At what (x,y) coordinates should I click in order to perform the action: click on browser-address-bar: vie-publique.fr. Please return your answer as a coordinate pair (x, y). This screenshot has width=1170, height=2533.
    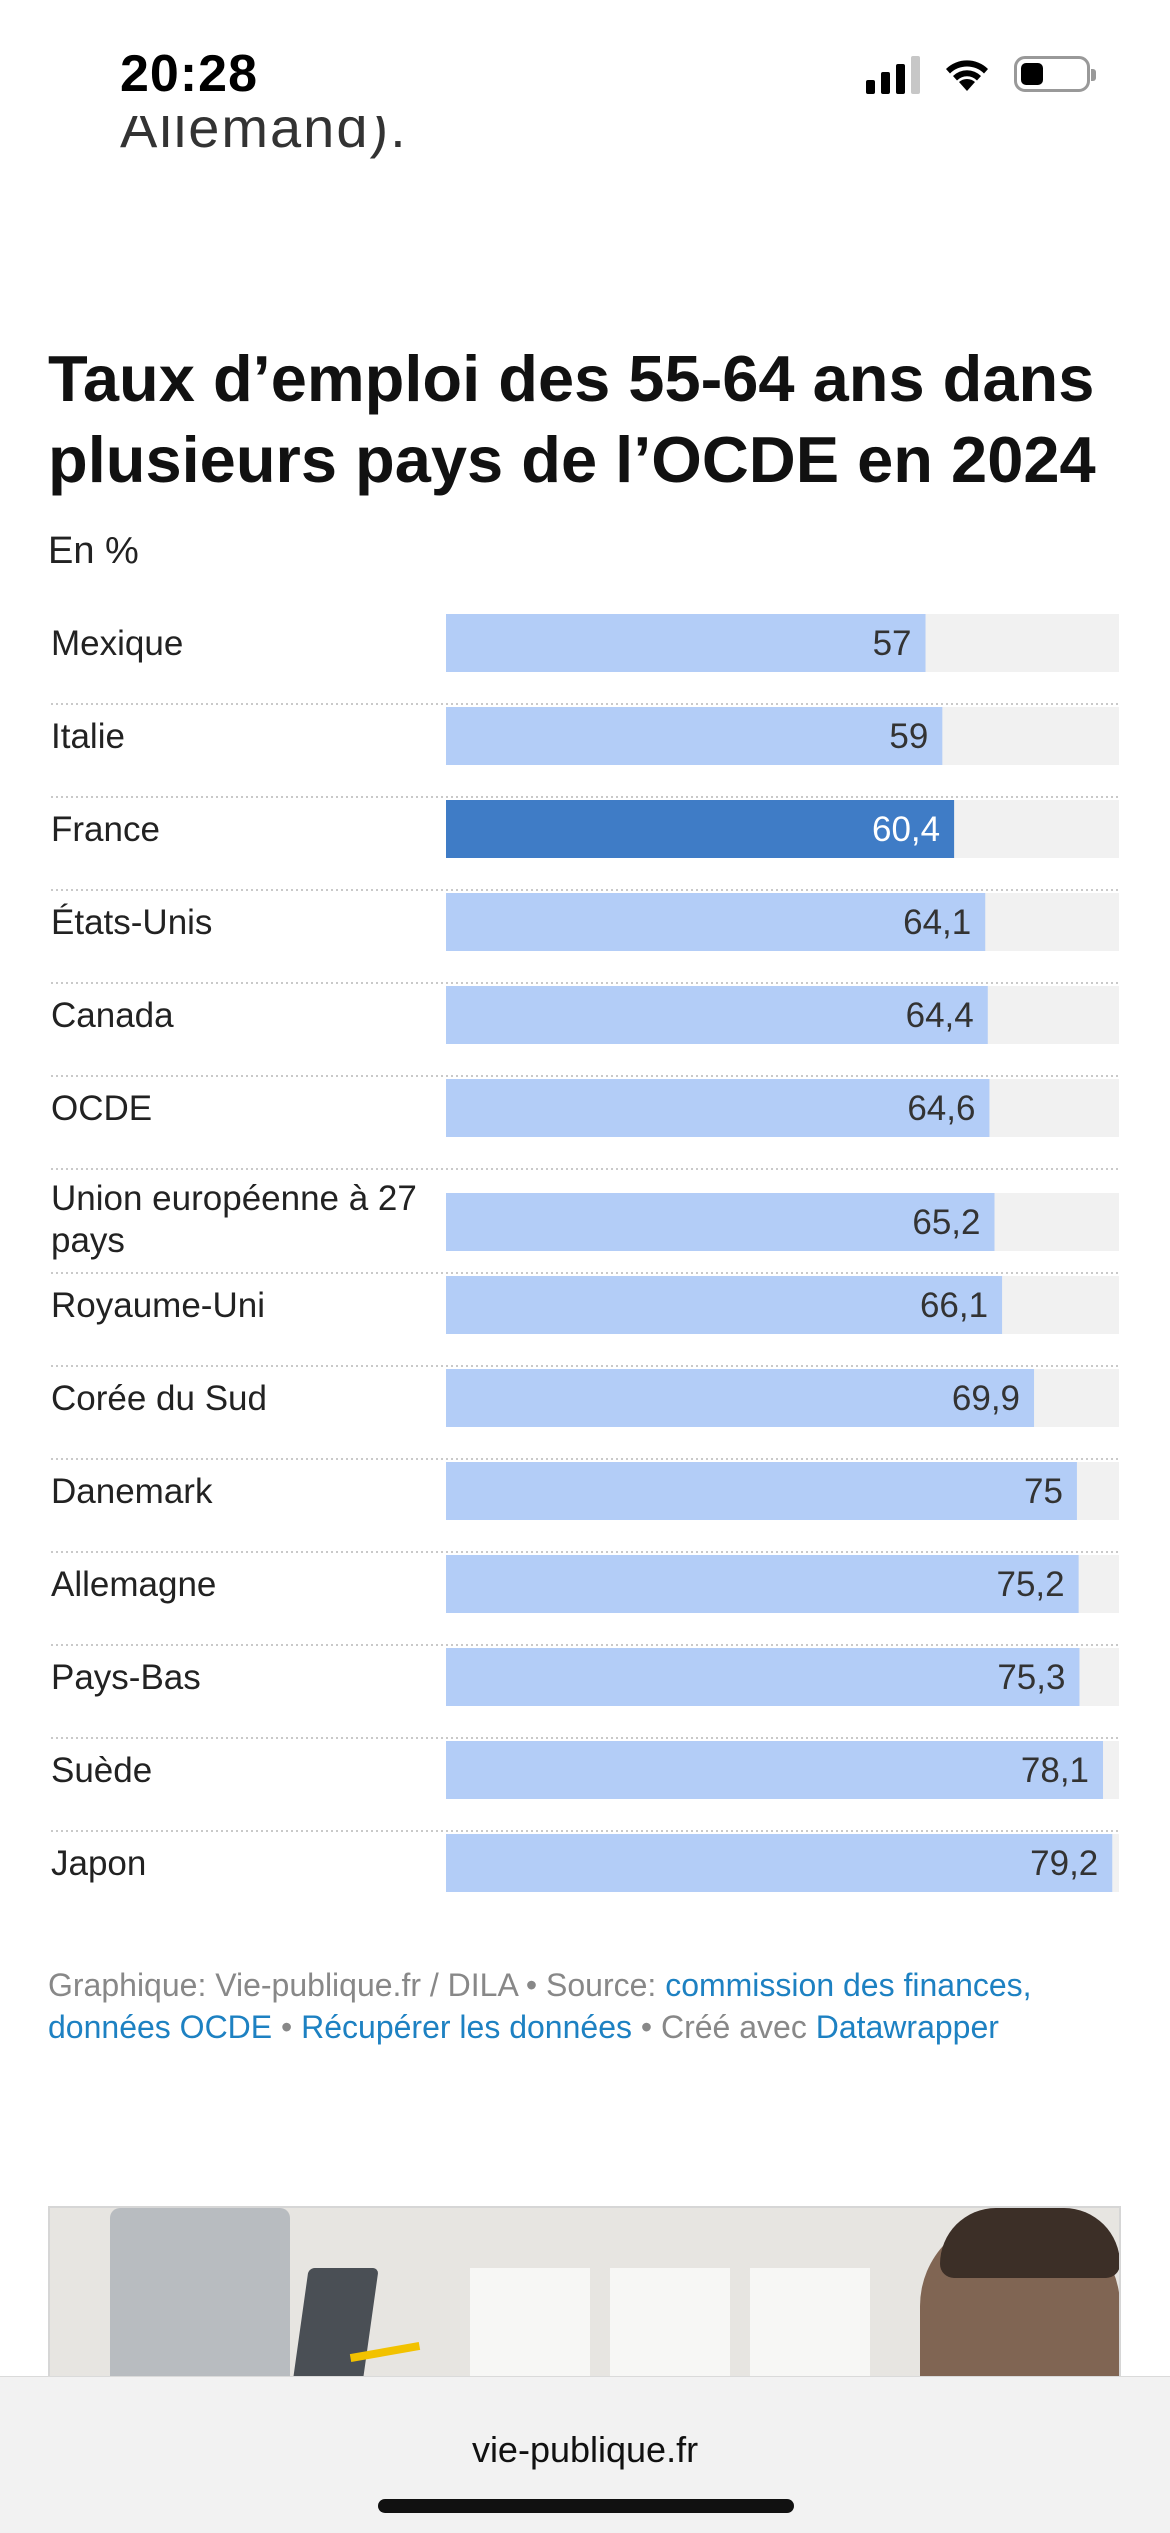
    Looking at the image, I should click on (585, 2454).